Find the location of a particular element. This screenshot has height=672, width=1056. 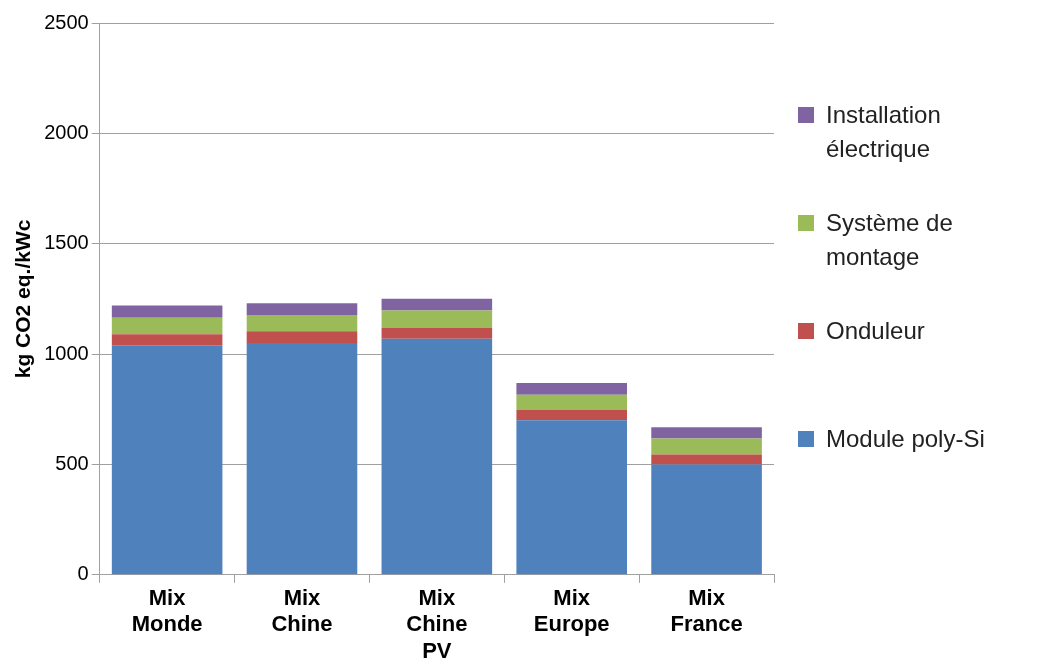

y-tick-label: 2000 is located at coordinates (66, 131).